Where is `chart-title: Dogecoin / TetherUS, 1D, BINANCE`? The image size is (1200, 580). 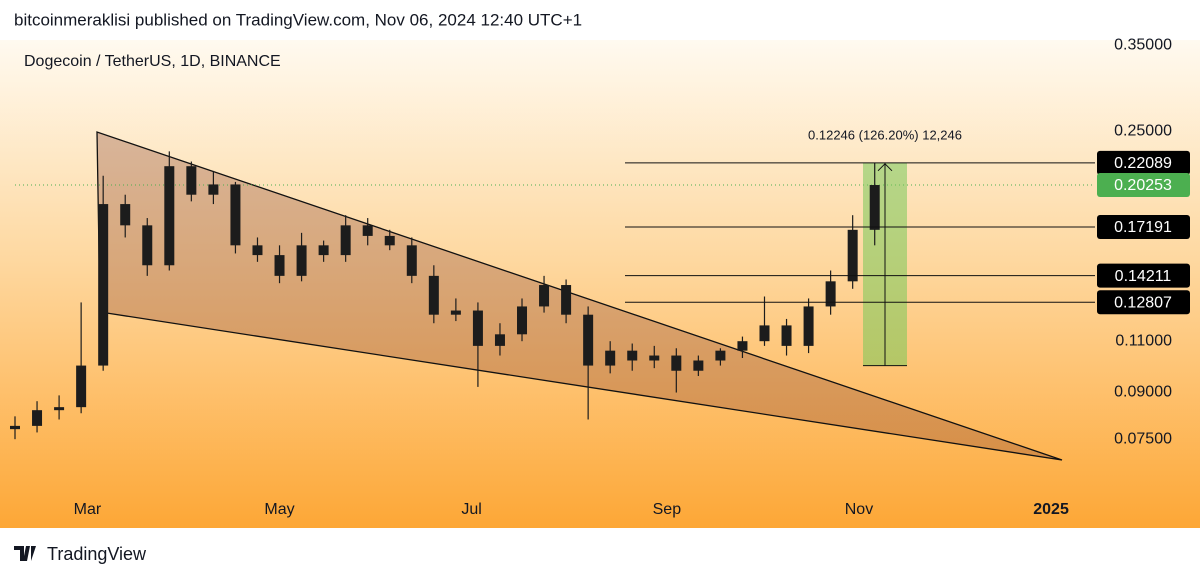 chart-title: Dogecoin / TetherUS, 1D, BINANCE is located at coordinates (152, 61).